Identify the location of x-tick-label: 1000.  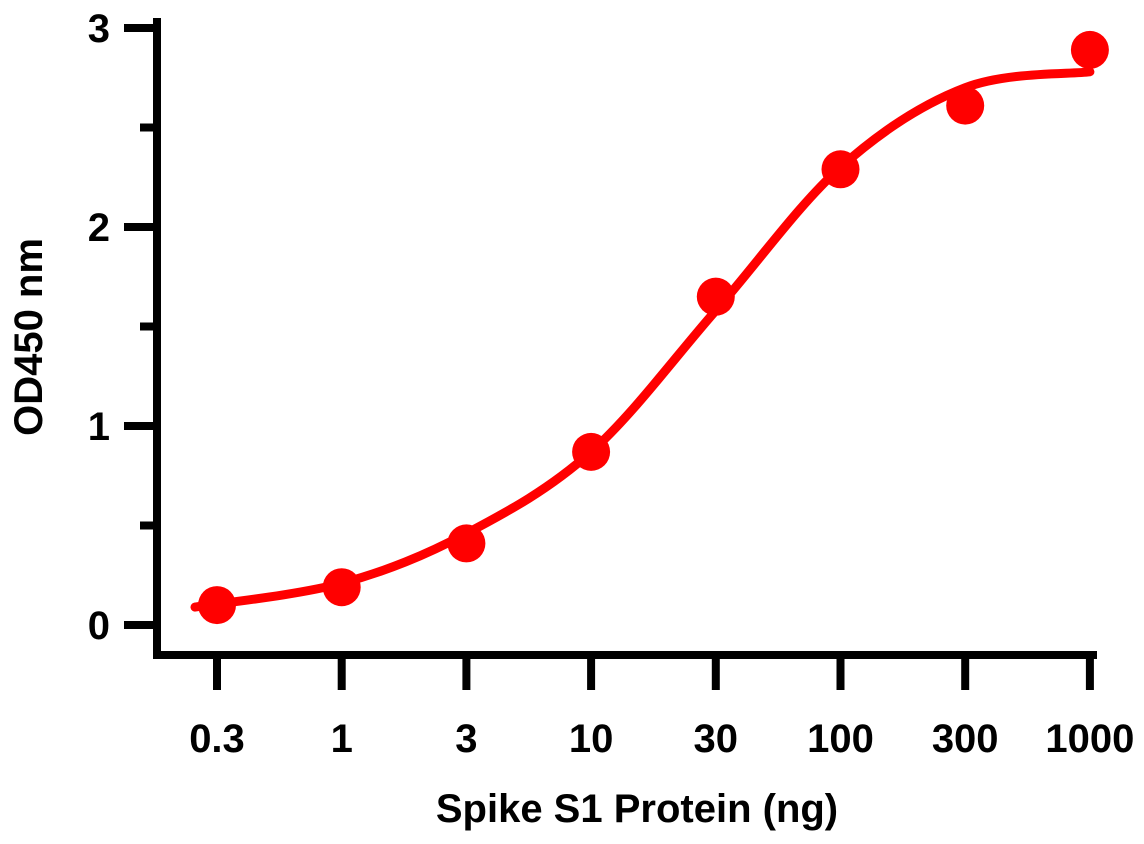
(1089, 739).